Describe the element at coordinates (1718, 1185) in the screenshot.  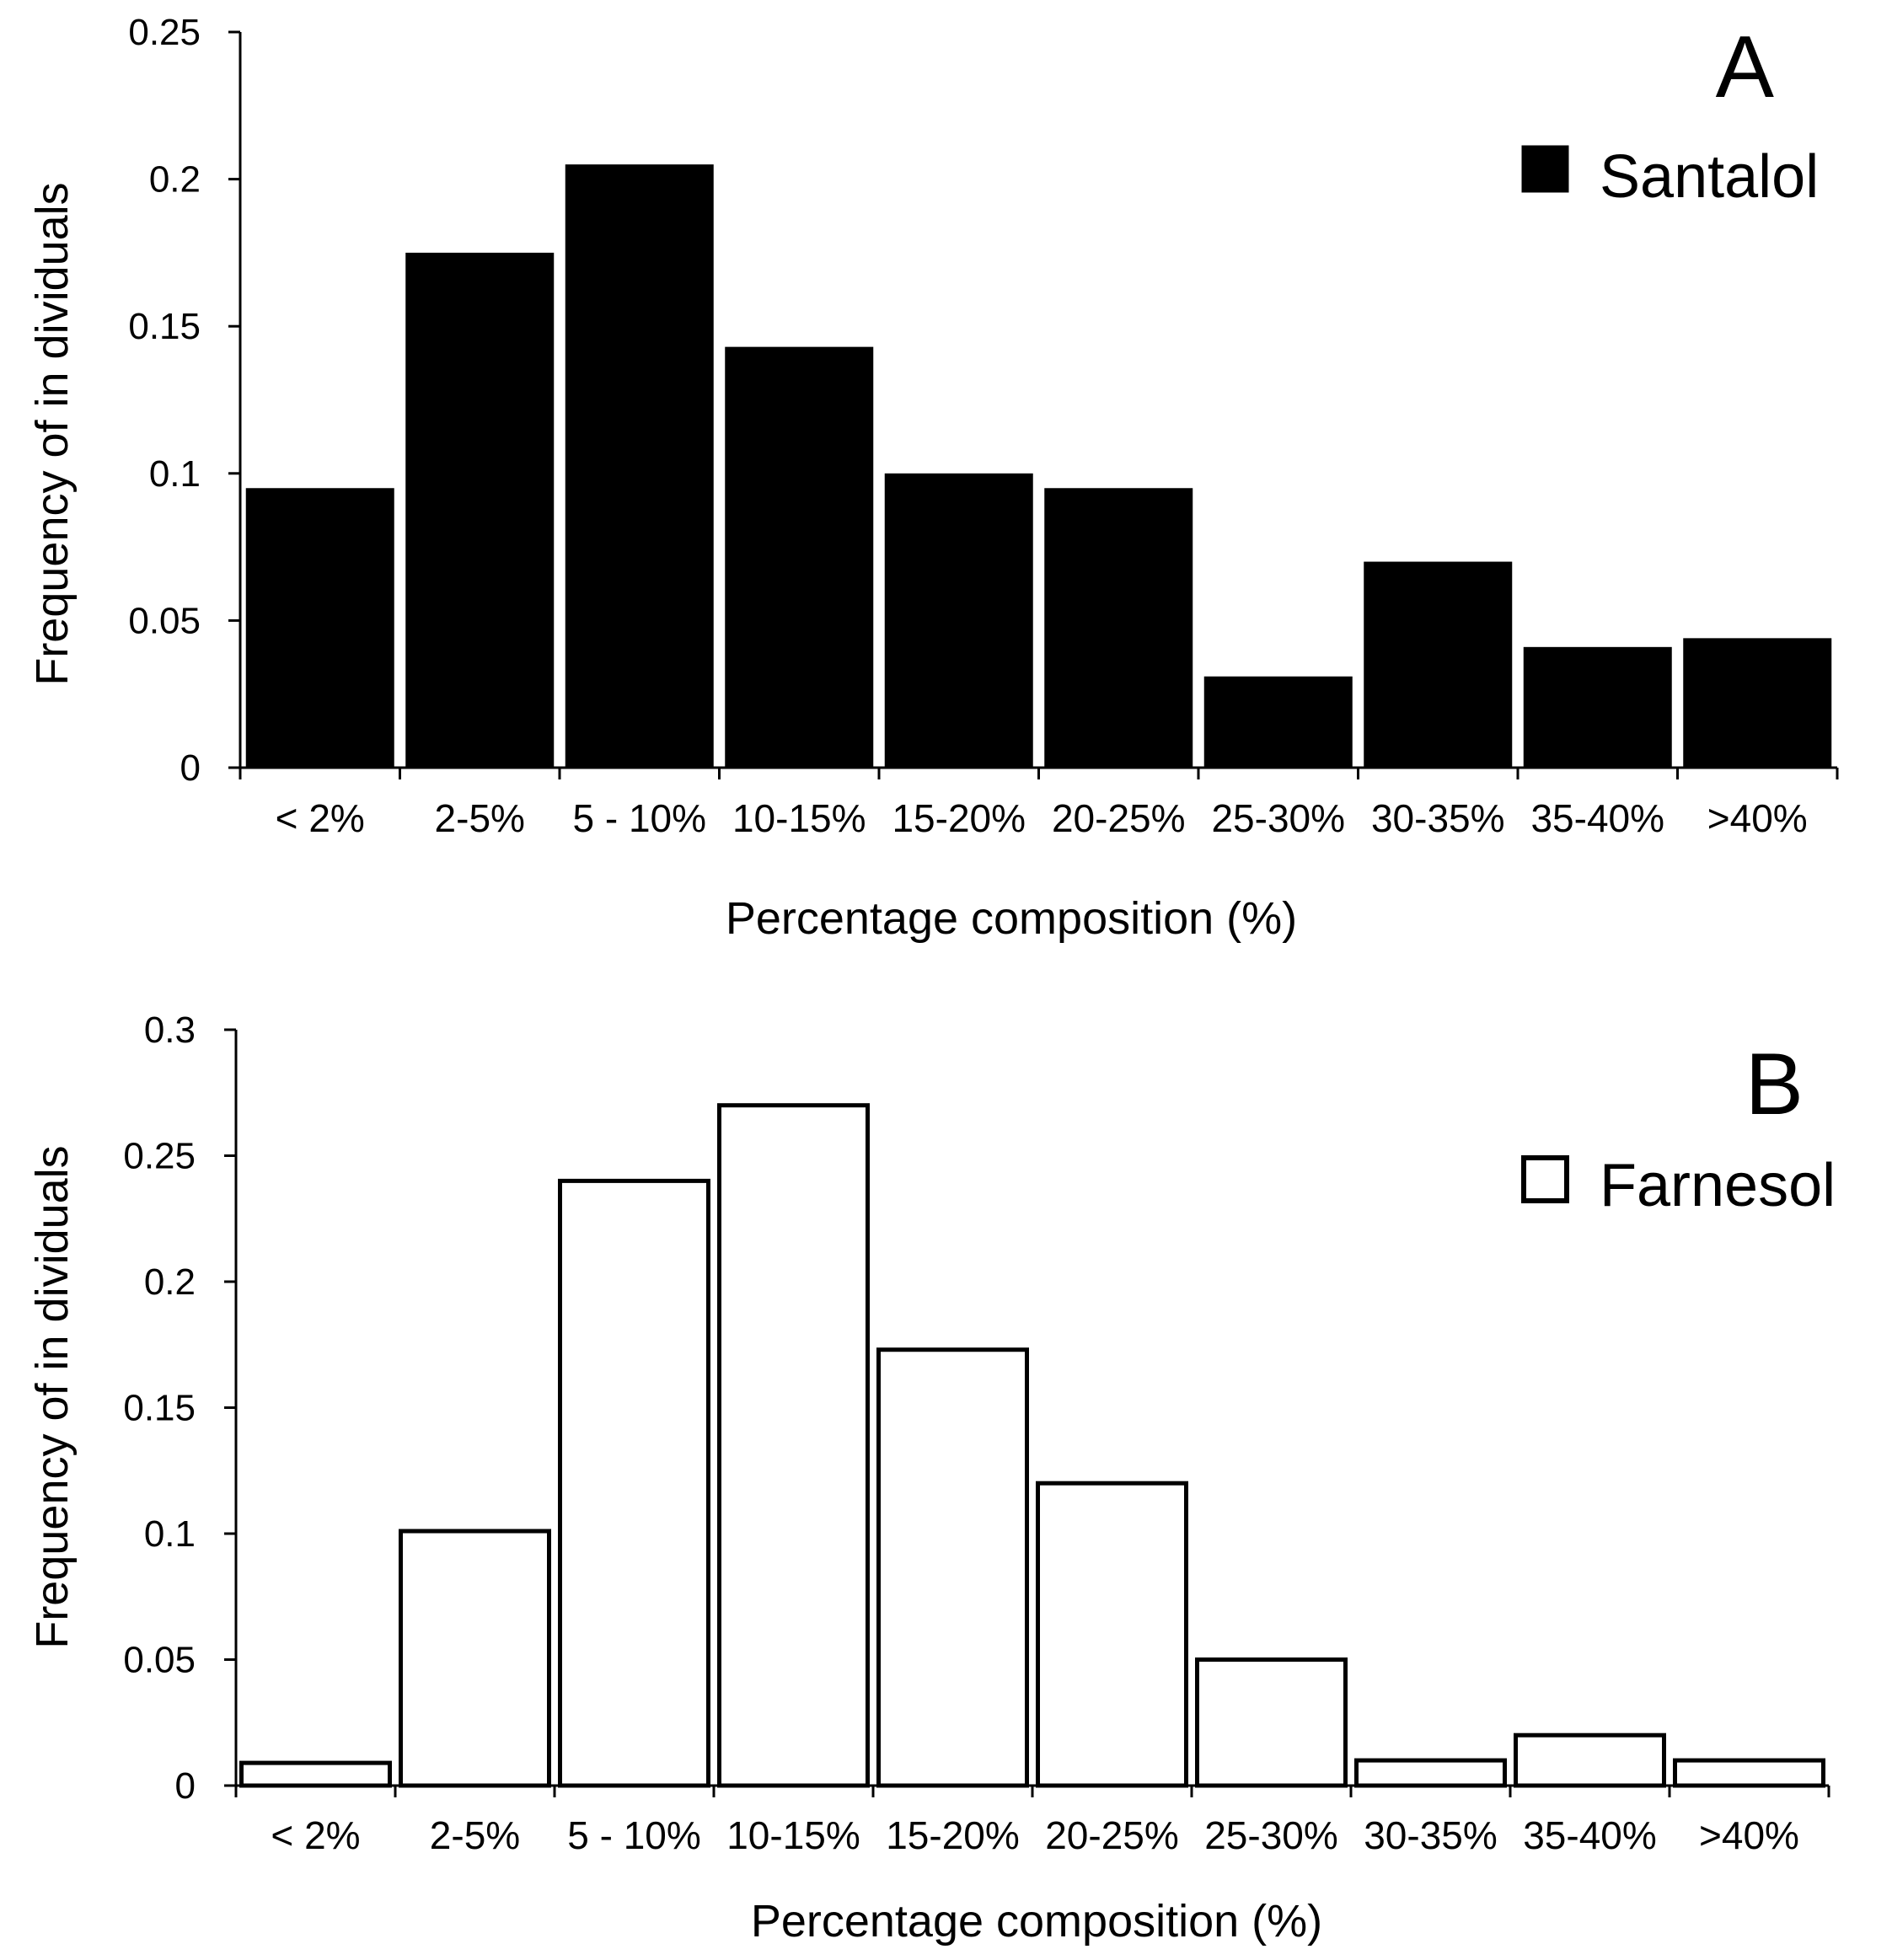
I see `farnesol-legend-label: Farnesol` at that location.